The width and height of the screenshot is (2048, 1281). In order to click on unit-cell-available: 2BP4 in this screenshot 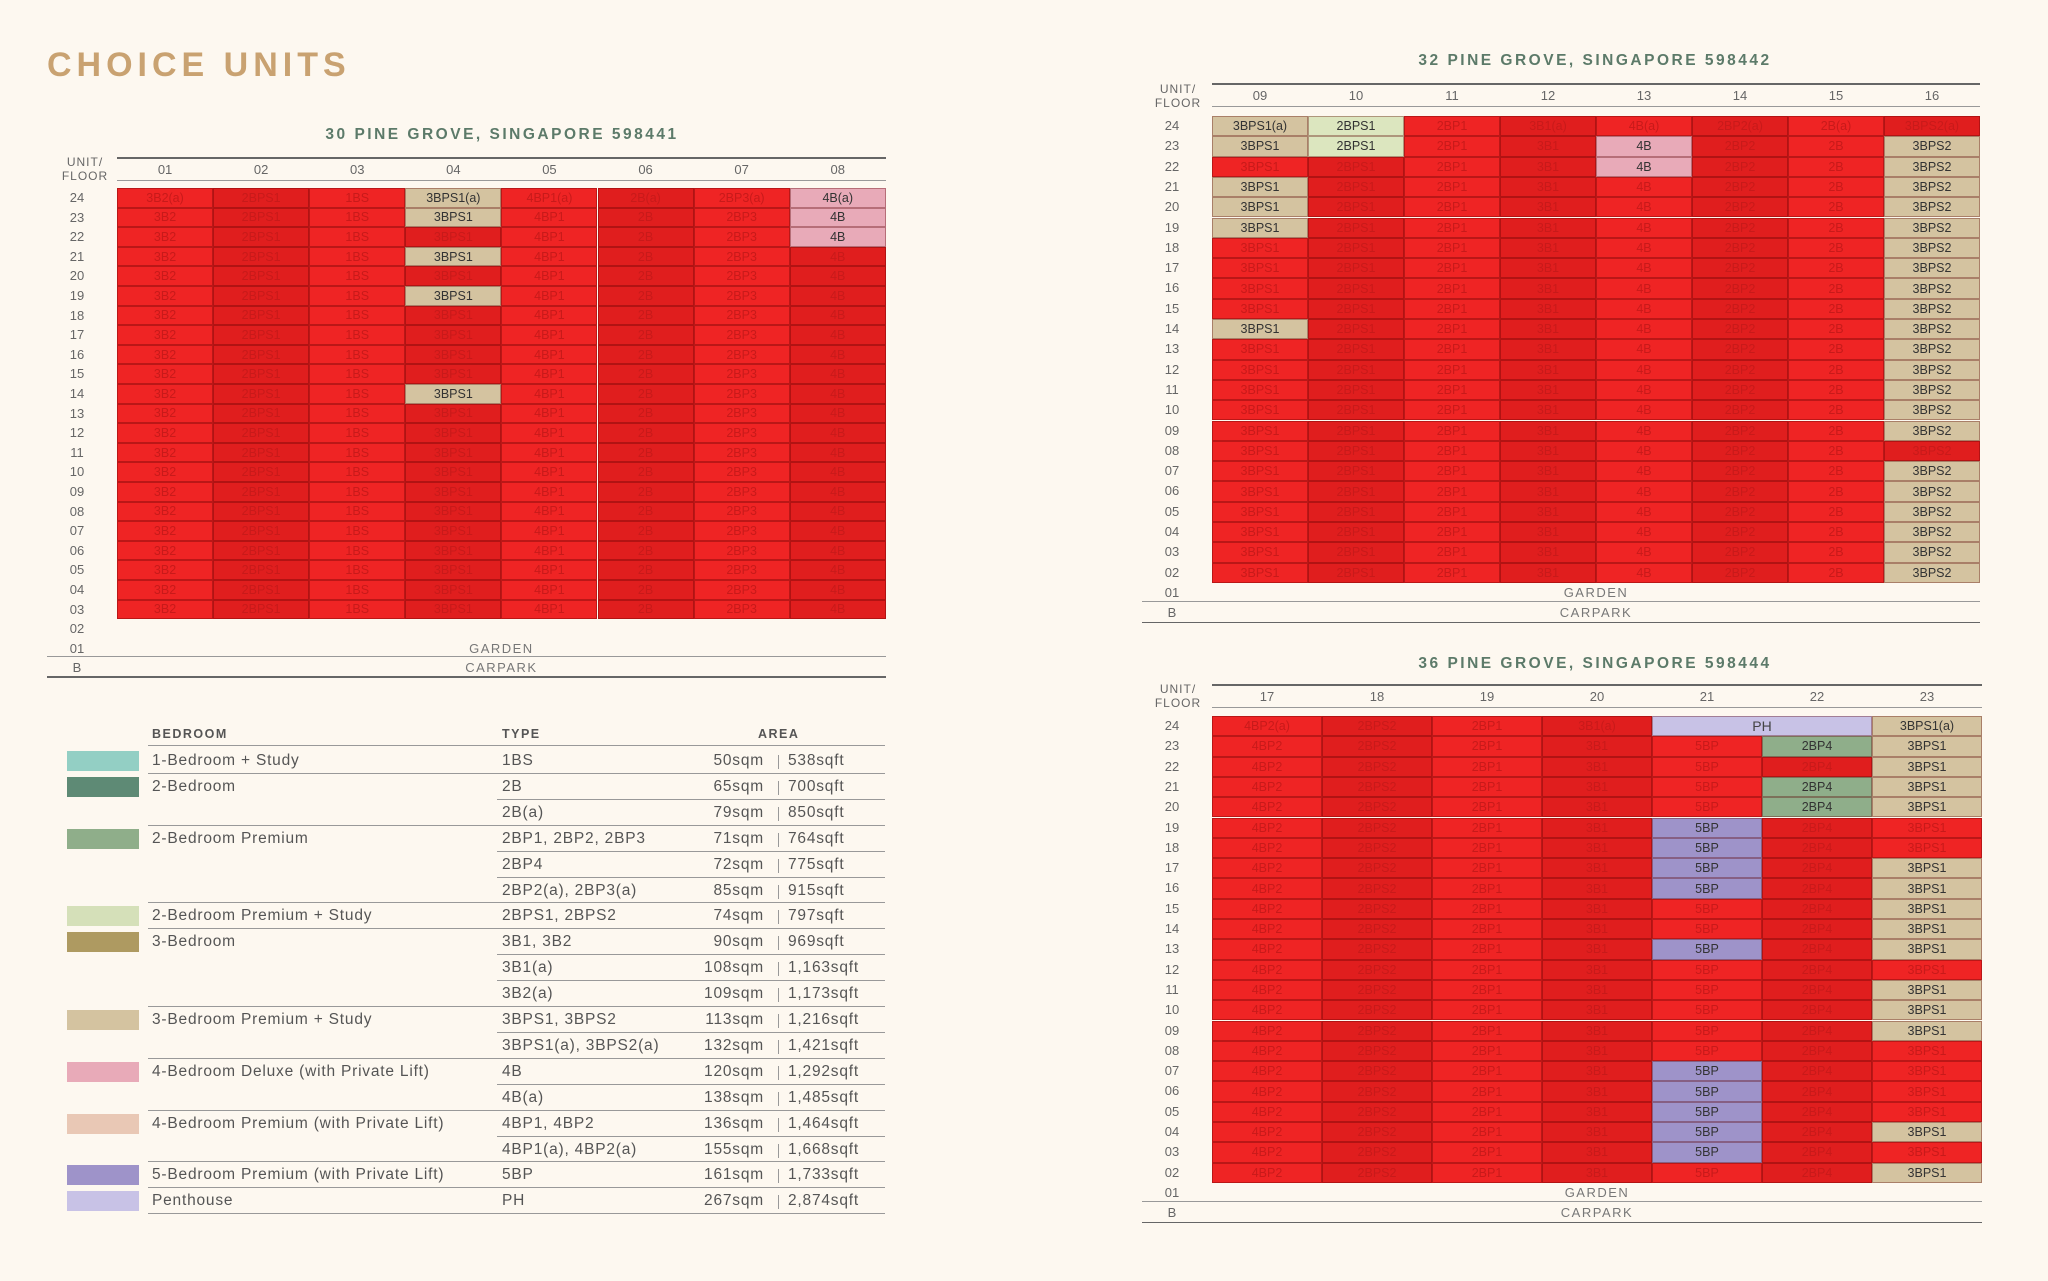, I will do `click(1817, 746)`.